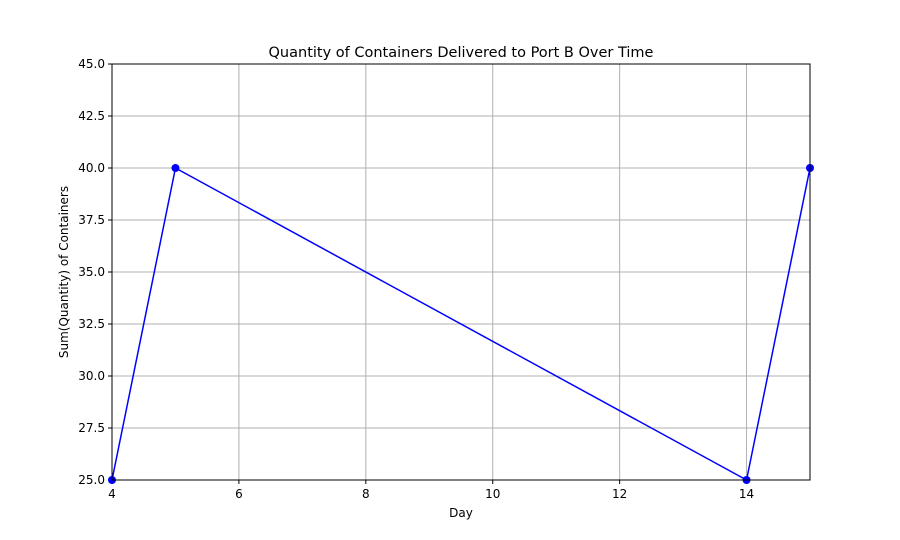 This screenshot has width=900, height=540. Describe the element at coordinates (431, 490) in the screenshot. I see `x-axis-ticks: 4 6 8 10 12 14` at that location.